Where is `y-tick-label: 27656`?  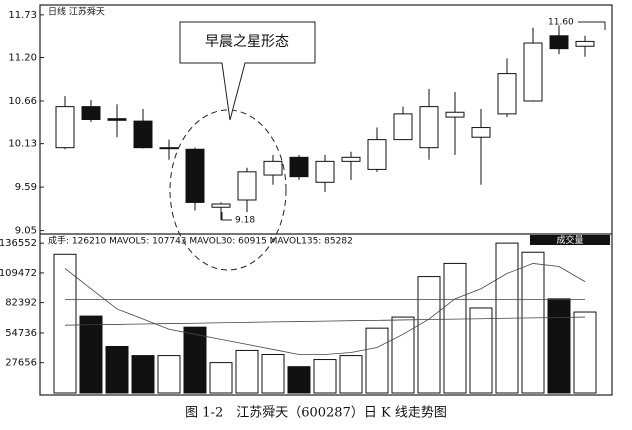
y-tick-label: 27656 is located at coordinates (21, 363).